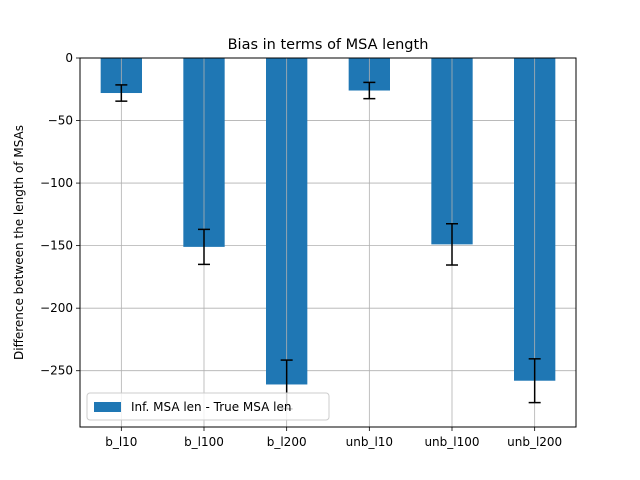  Describe the element at coordinates (19, 242) in the screenshot. I see `y-axis-label: Difference between the length of MSAs` at that location.